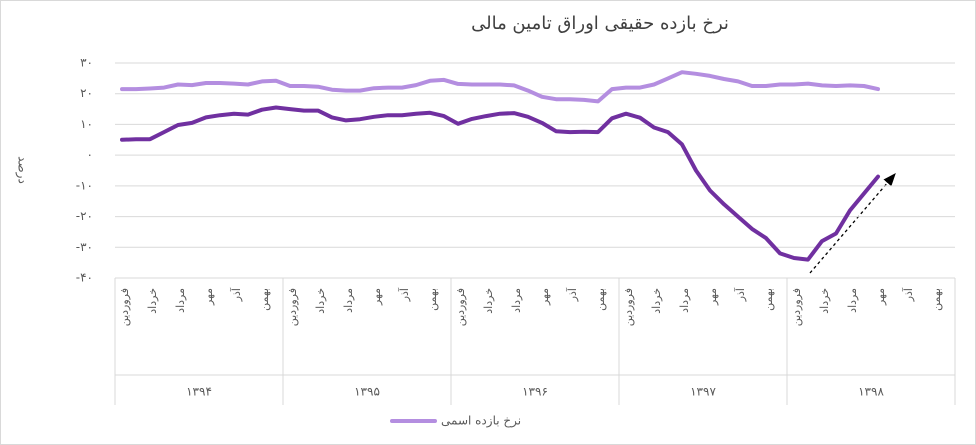 The width and height of the screenshot is (976, 445). Describe the element at coordinates (86, 124) in the screenshot. I see `y-tick-label: ۱۰` at that location.